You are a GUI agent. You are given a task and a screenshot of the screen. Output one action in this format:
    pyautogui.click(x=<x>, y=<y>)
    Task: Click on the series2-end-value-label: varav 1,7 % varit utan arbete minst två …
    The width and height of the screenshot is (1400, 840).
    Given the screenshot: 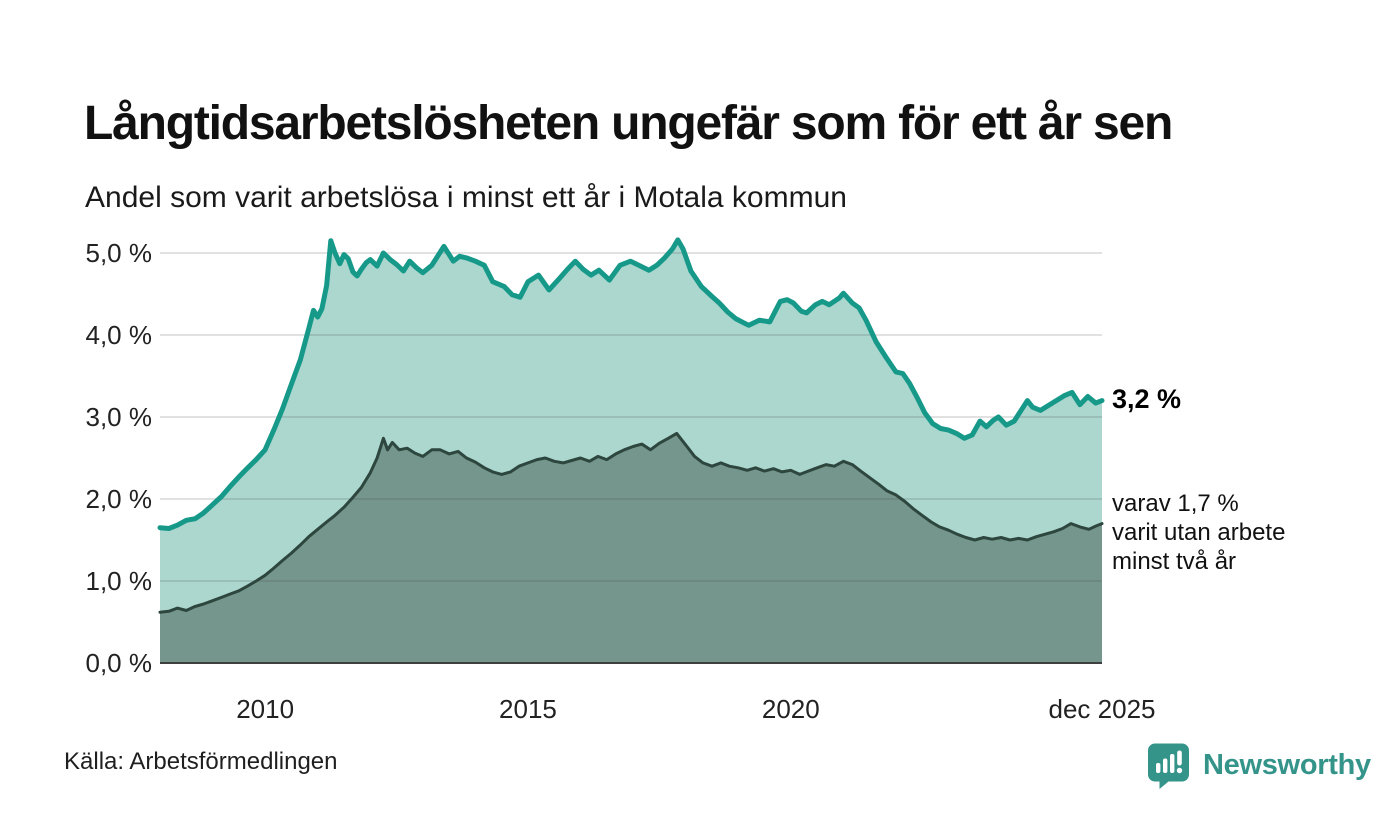 What is the action you would take?
    pyautogui.click(x=1199, y=532)
    